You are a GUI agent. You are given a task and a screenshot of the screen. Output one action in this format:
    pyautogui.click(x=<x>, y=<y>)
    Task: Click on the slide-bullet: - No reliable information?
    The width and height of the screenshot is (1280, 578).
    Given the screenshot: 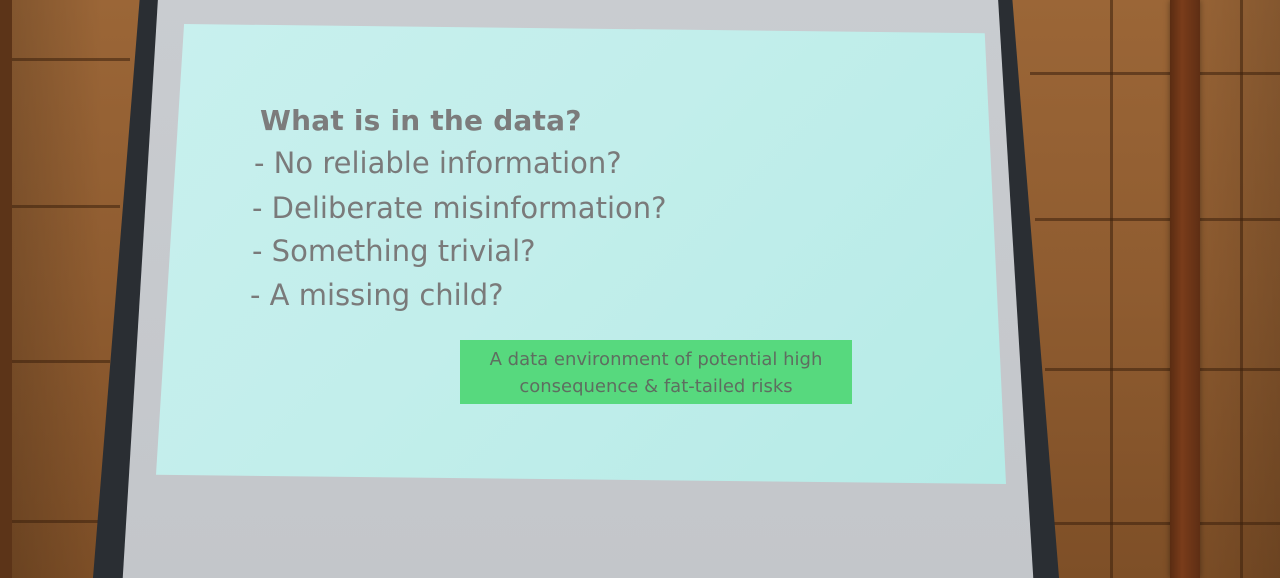 What is the action you would take?
    pyautogui.click(x=438, y=163)
    